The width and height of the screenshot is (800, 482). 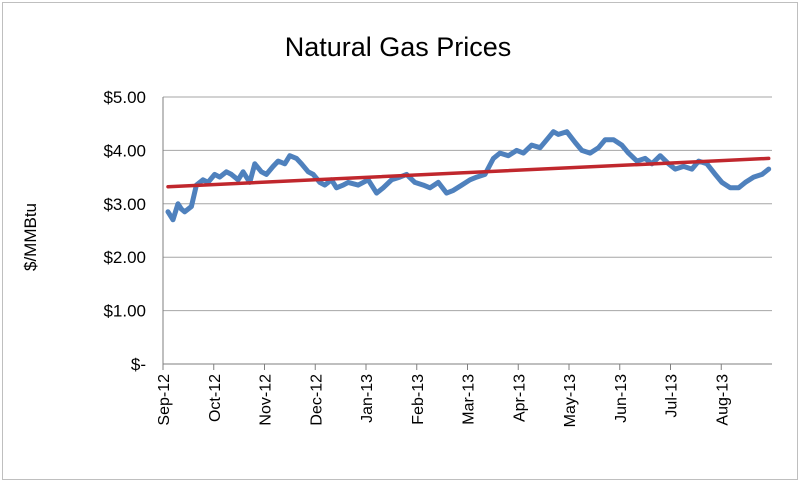 I want to click on y-tick-label: $1.00, so click(x=124, y=311).